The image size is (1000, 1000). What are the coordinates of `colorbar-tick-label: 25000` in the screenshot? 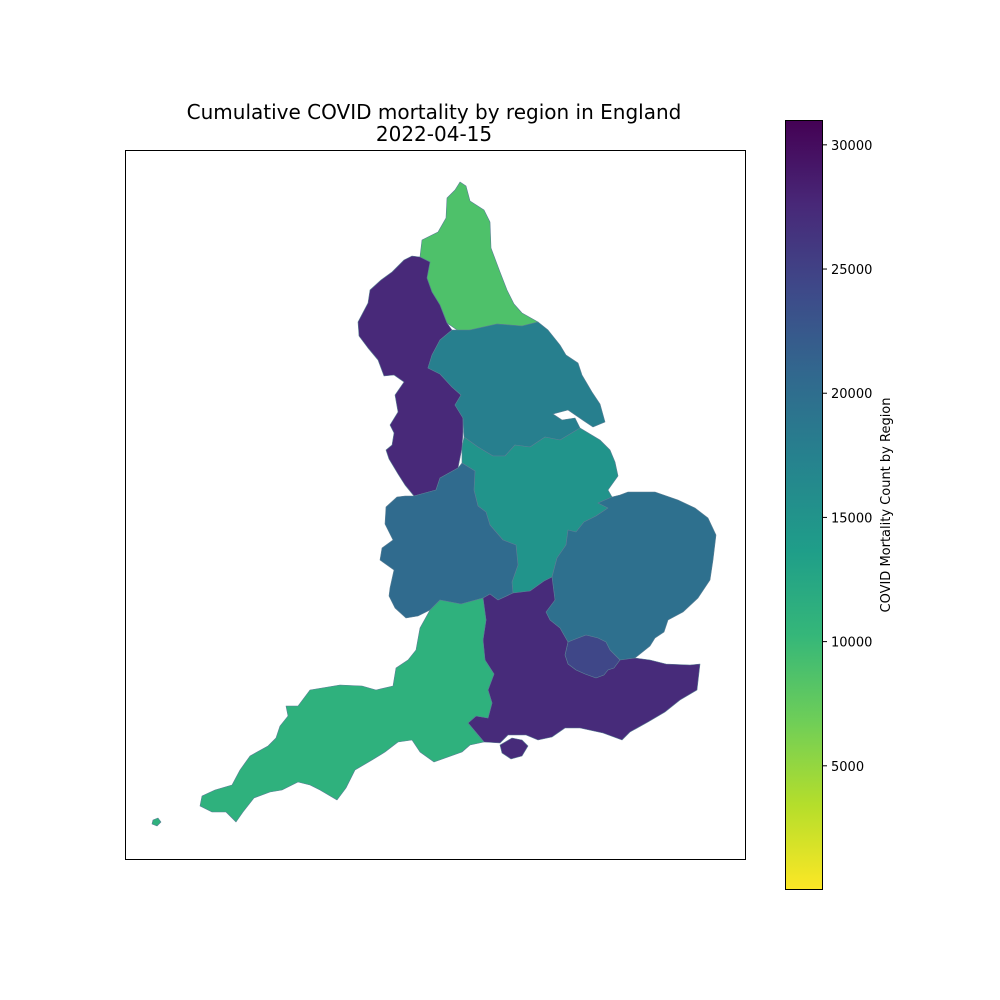 It's located at (851, 270).